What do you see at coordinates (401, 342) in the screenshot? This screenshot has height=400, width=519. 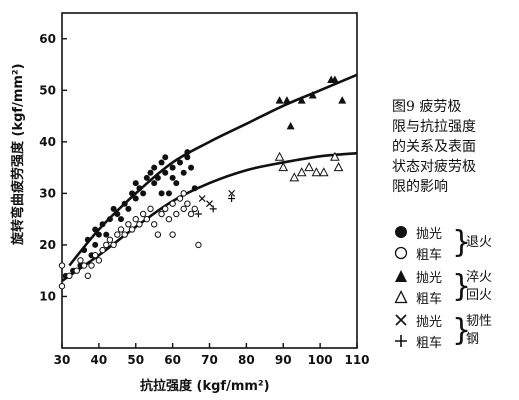 I see `plus-icon` at bounding box center [401, 342].